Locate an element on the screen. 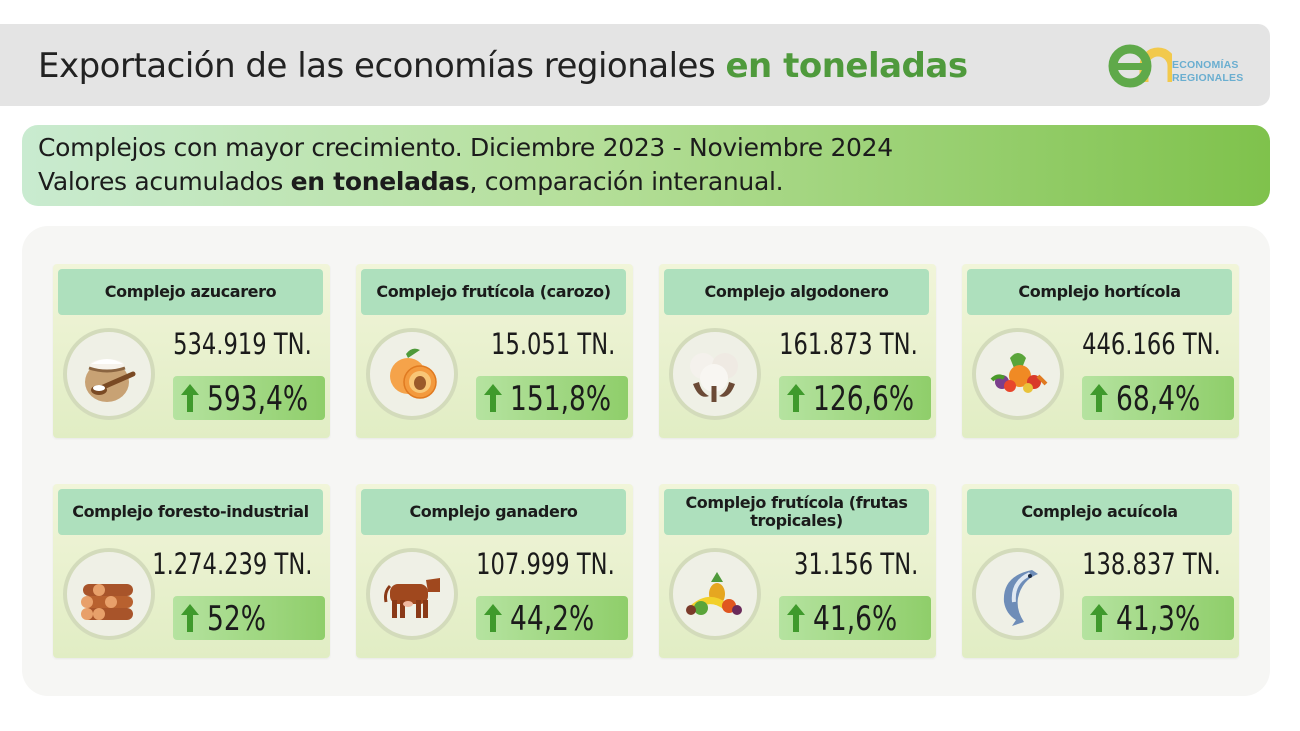 The width and height of the screenshot is (1300, 731). change-value: 44,2% is located at coordinates (552, 619).